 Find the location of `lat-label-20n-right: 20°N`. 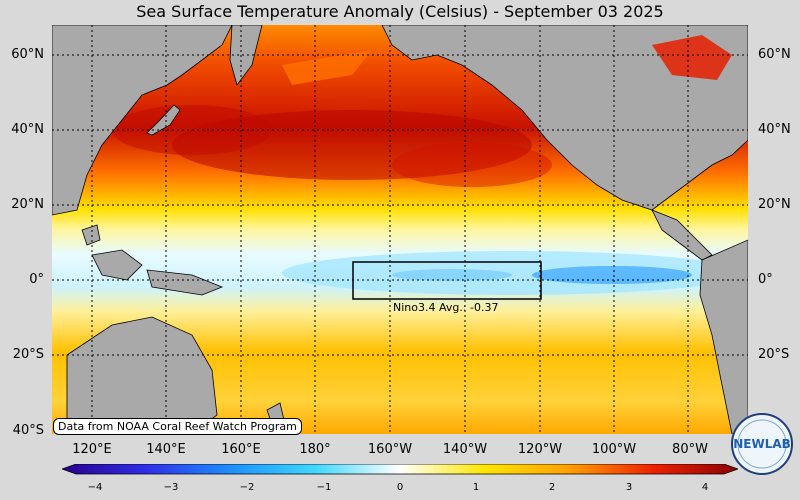

lat-label-20n-right: 20°N is located at coordinates (774, 204).